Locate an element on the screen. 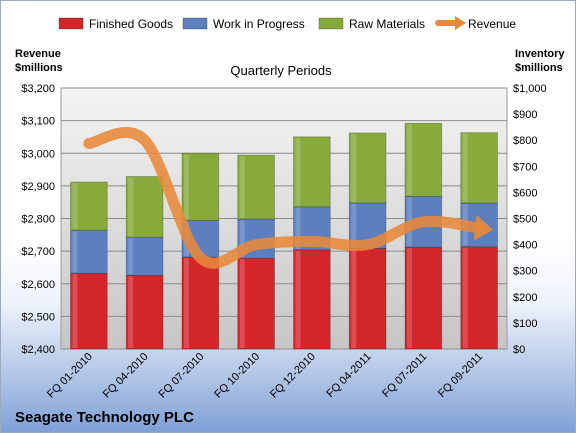 Image resolution: width=576 pixels, height=433 pixels. legend-label-raw-materials: Raw Materials is located at coordinates (387, 24).